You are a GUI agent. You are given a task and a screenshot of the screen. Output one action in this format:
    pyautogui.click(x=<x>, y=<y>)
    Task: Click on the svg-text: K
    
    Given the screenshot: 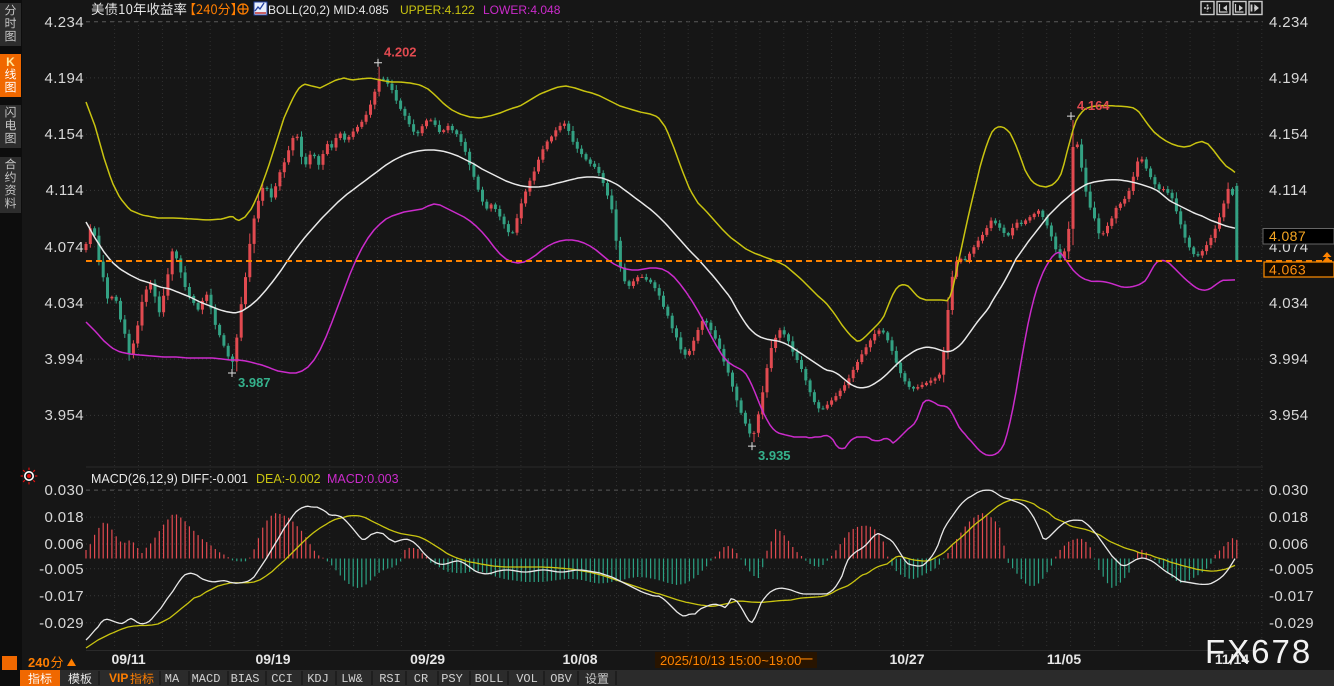 What is the action you would take?
    pyautogui.click(x=10, y=62)
    